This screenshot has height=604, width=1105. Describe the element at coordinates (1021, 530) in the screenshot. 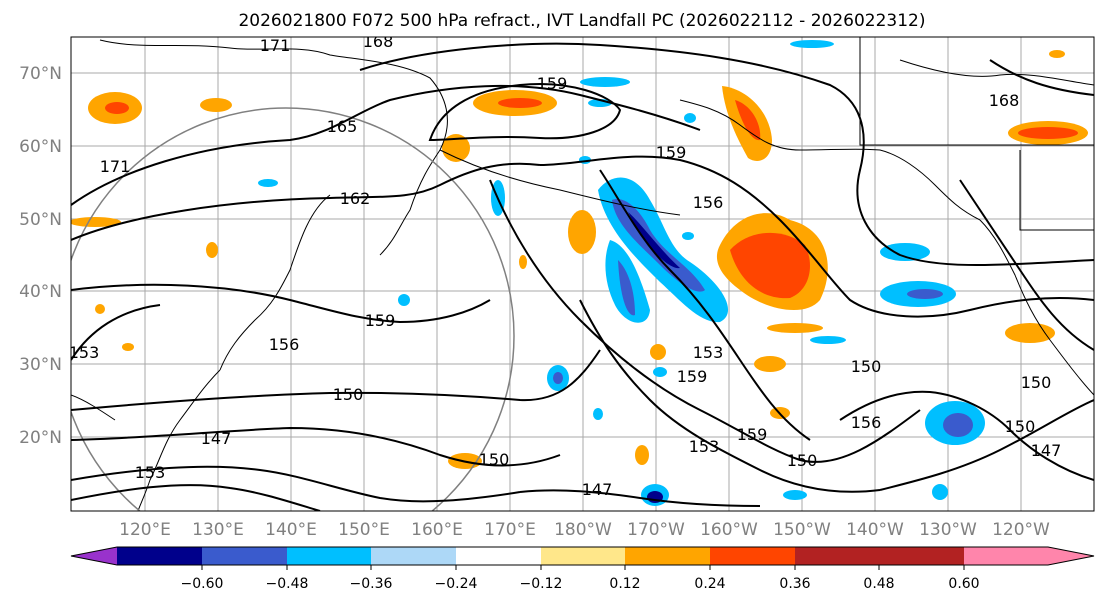

I see `lon-label: 120°W` at that location.